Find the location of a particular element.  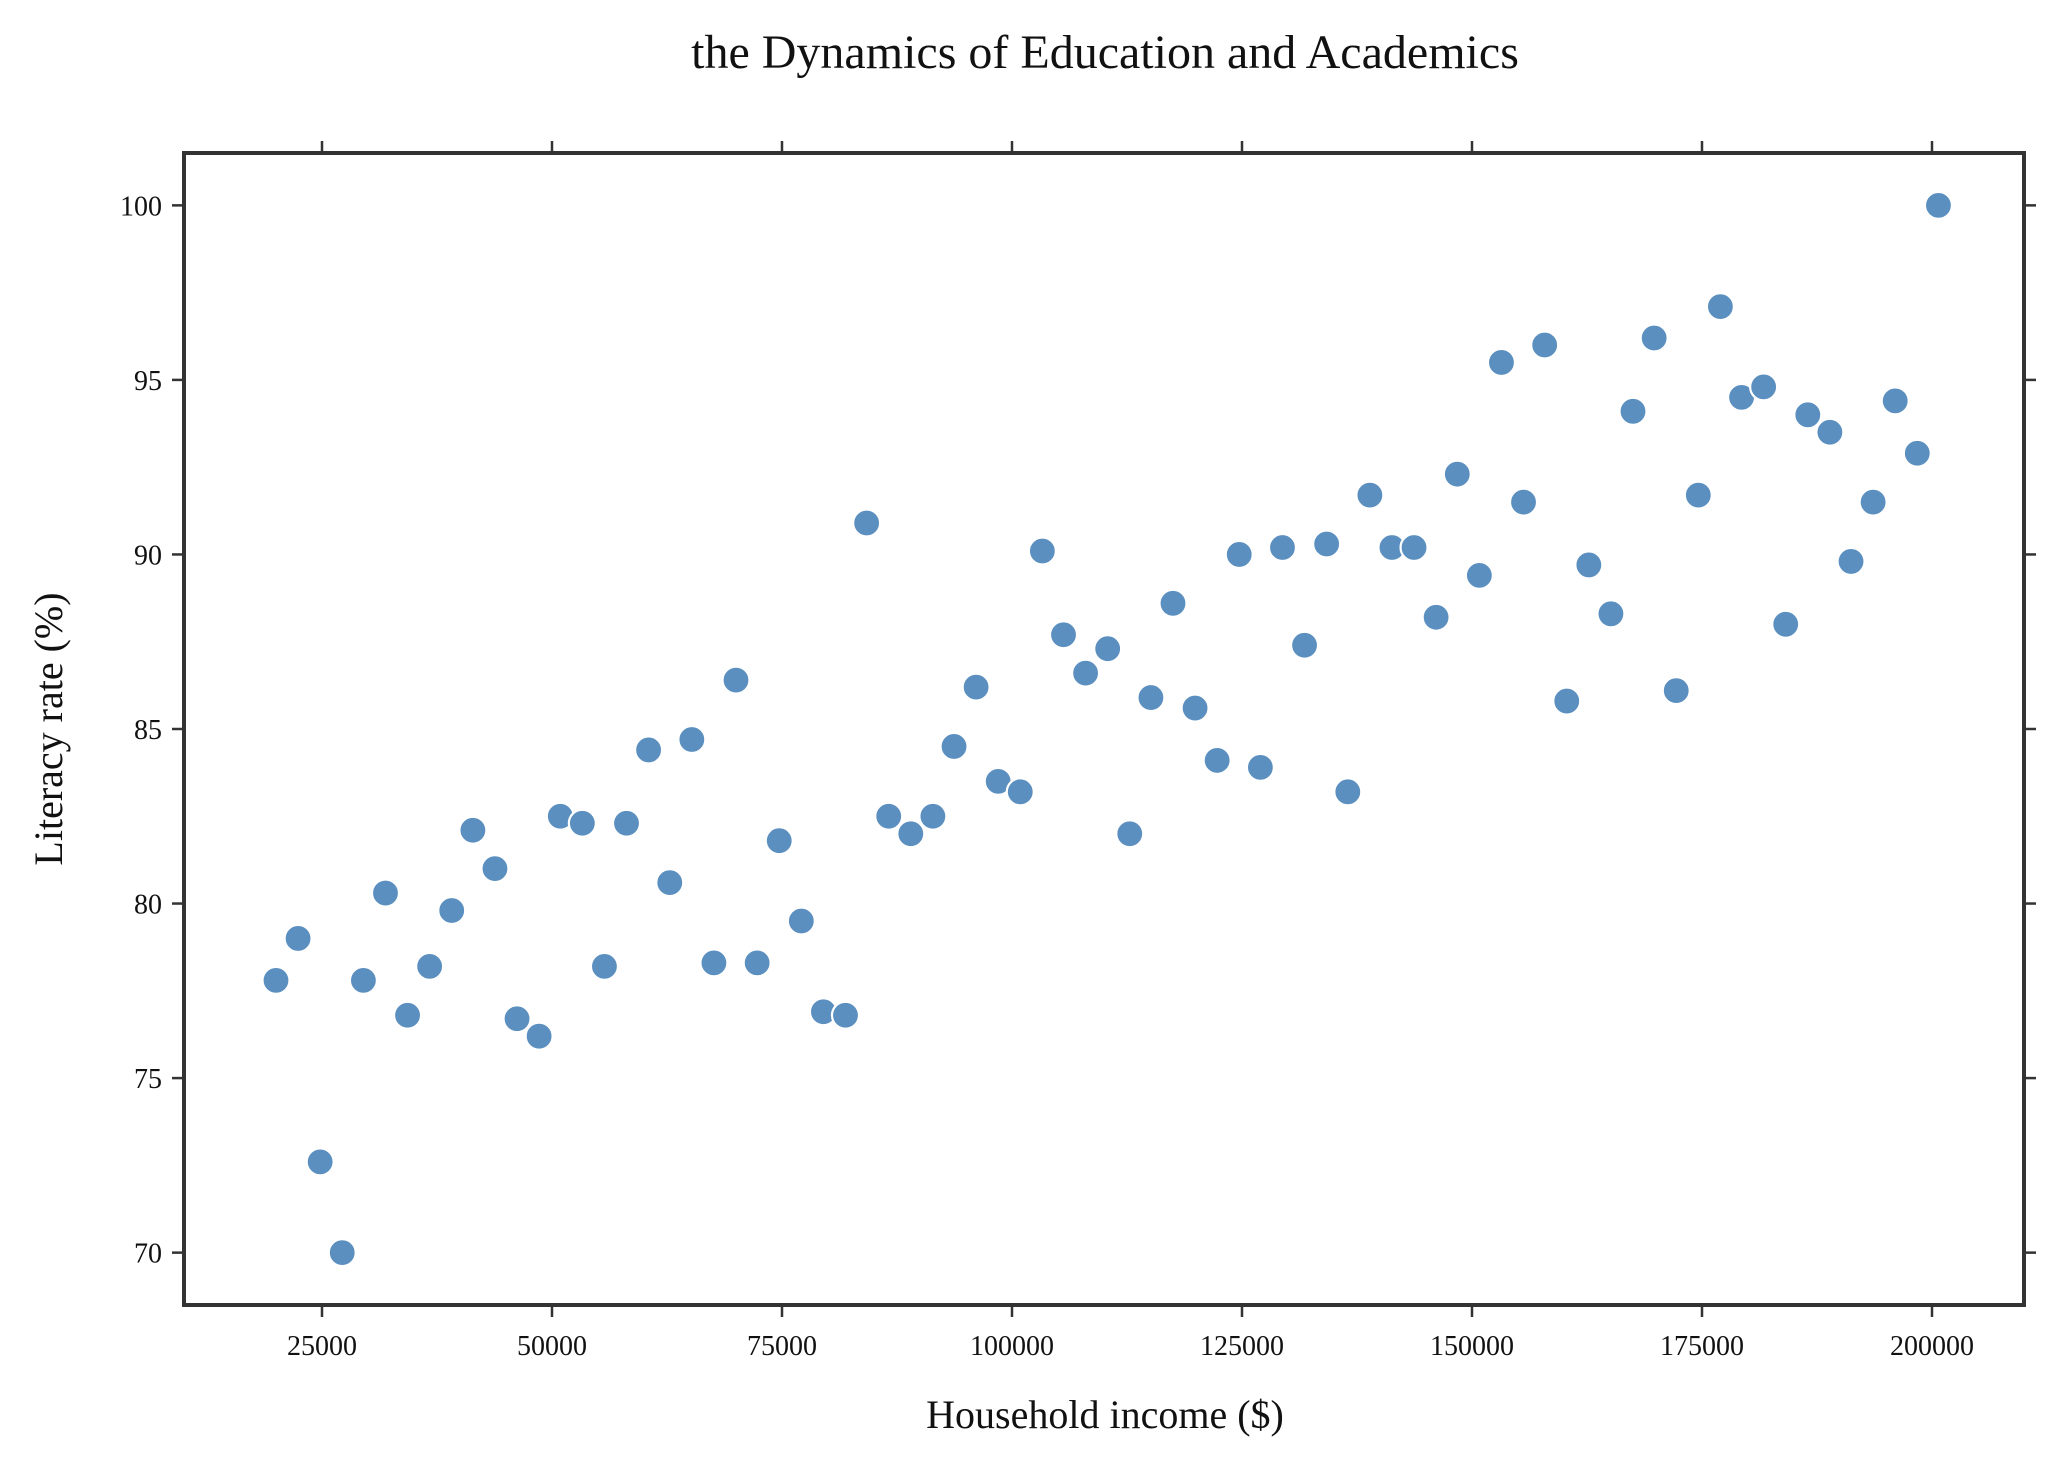

y-tick-label: 85 is located at coordinates (148, 730).